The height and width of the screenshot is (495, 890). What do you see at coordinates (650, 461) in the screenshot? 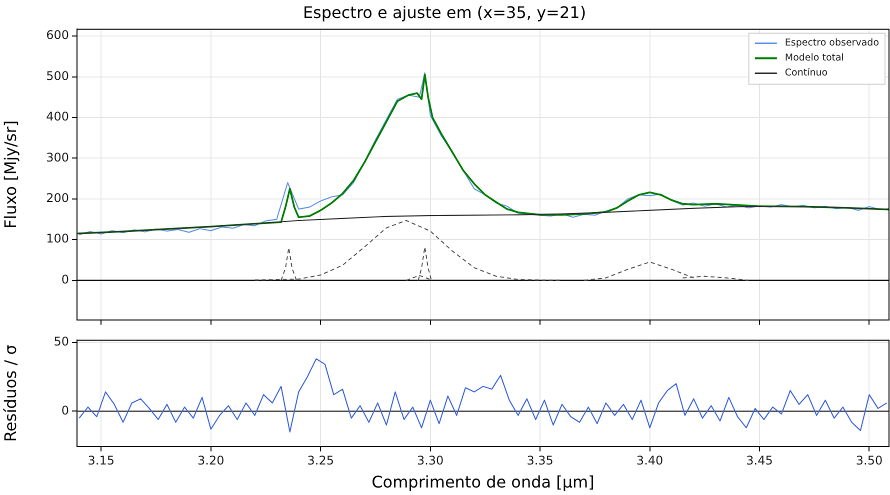
I see `x-tick-label: 3.40` at bounding box center [650, 461].